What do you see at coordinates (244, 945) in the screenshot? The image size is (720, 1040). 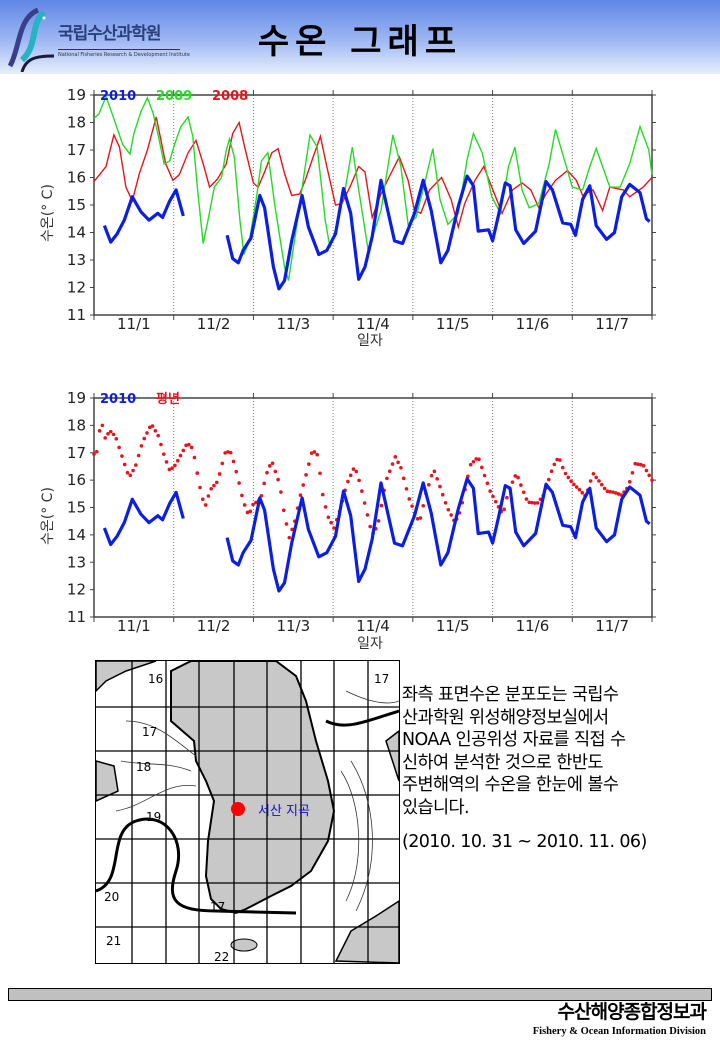 I see `jeju-island` at bounding box center [244, 945].